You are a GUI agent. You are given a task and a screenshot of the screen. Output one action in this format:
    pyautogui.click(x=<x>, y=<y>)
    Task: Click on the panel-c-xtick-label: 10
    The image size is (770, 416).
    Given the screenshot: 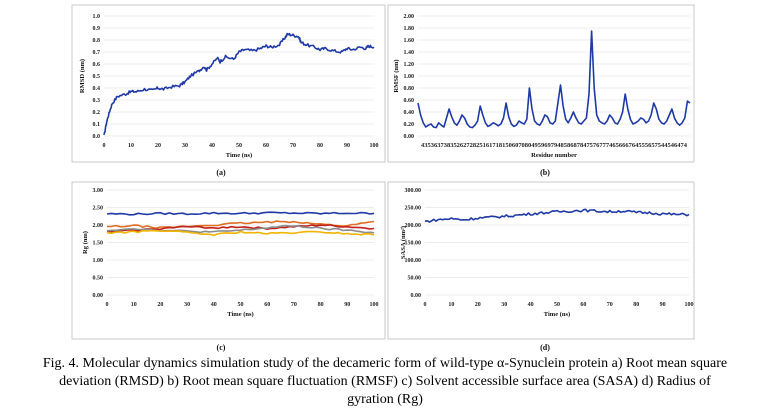 What is the action you would take?
    pyautogui.click(x=134, y=305)
    